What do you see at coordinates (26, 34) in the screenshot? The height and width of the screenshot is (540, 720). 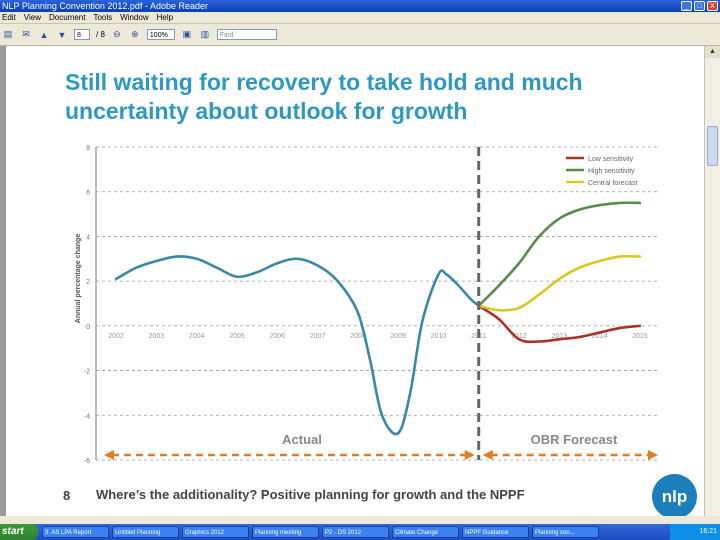 I see `email-icon: ✉` at bounding box center [26, 34].